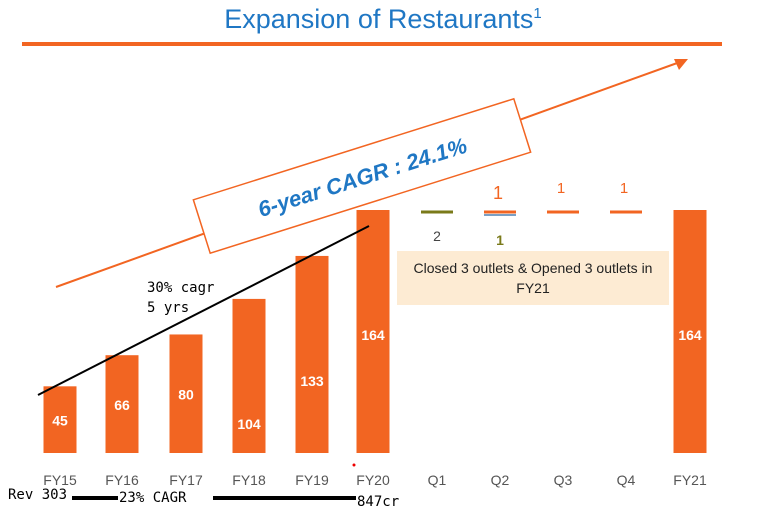  Describe the element at coordinates (379, 19) in the screenshot. I see `chart-title-text: Expansion of Restaurants` at that location.